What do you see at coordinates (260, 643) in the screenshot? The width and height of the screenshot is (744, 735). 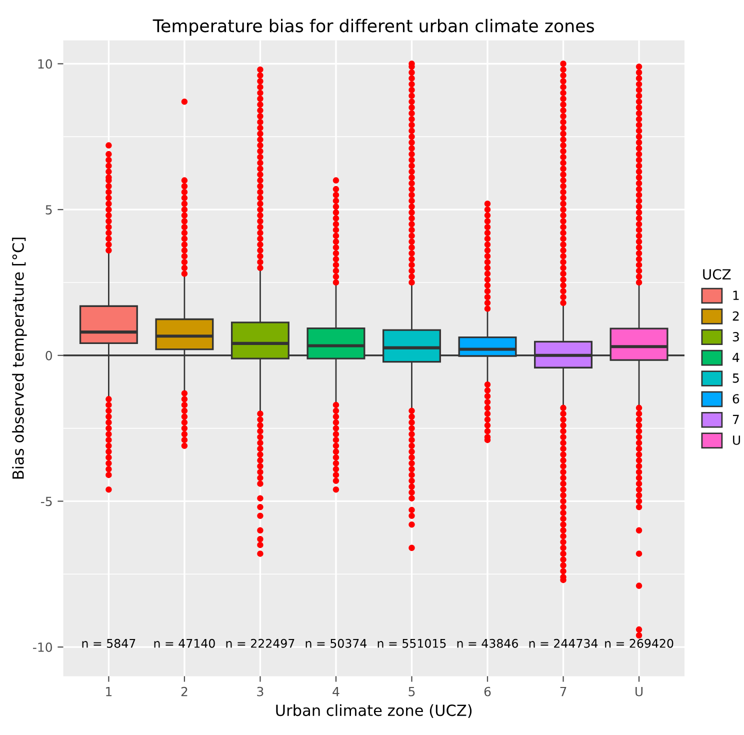 I see `annotation: n = 222497` at bounding box center [260, 643].